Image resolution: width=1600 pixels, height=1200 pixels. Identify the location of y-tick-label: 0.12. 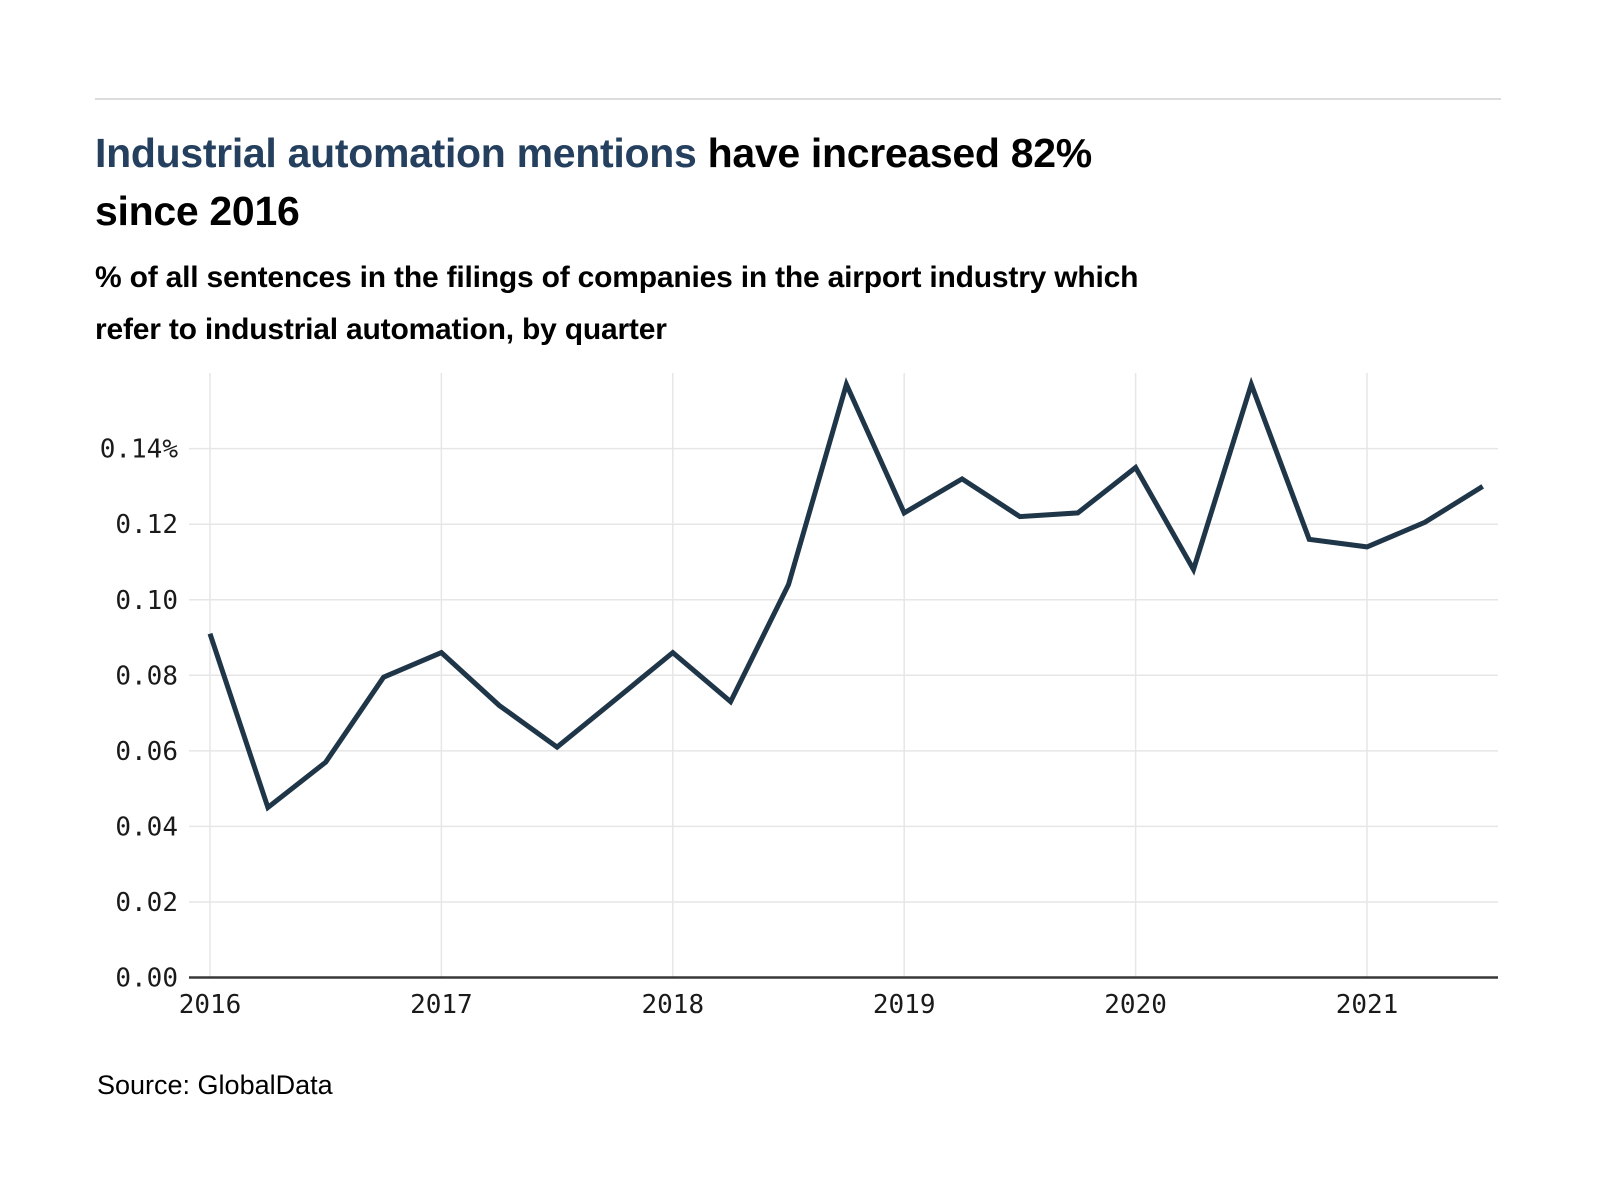
(146, 525).